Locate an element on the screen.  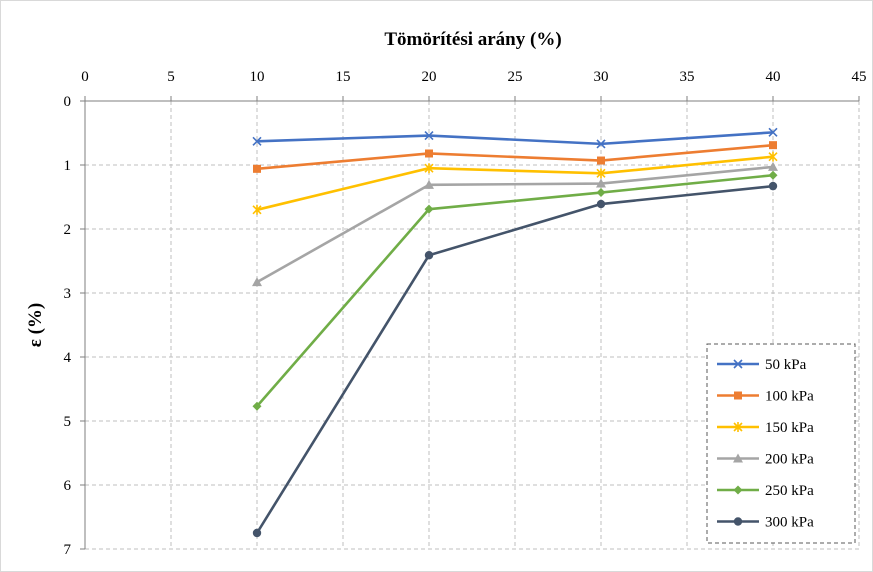
x-tick-label: 0 is located at coordinates (85, 77).